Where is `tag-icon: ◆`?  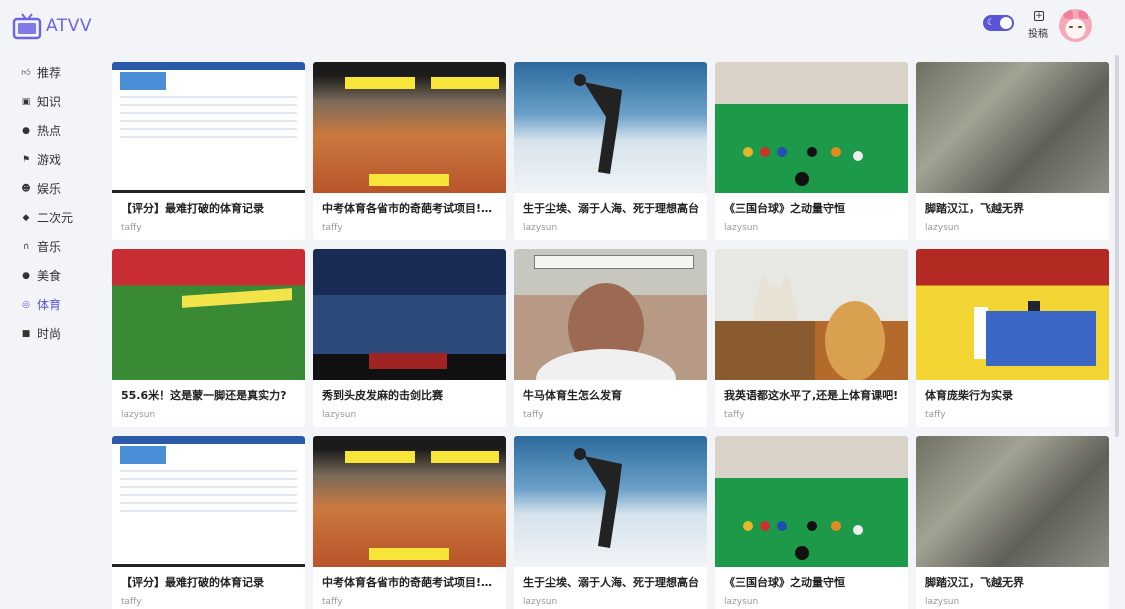 tag-icon: ◆ is located at coordinates (26, 217).